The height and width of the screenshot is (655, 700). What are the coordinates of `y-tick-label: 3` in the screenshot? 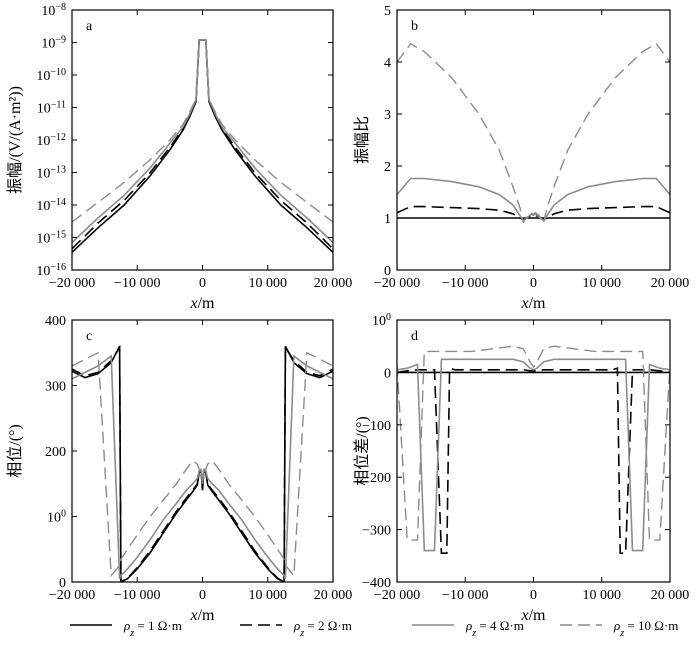 It's located at (387, 115).